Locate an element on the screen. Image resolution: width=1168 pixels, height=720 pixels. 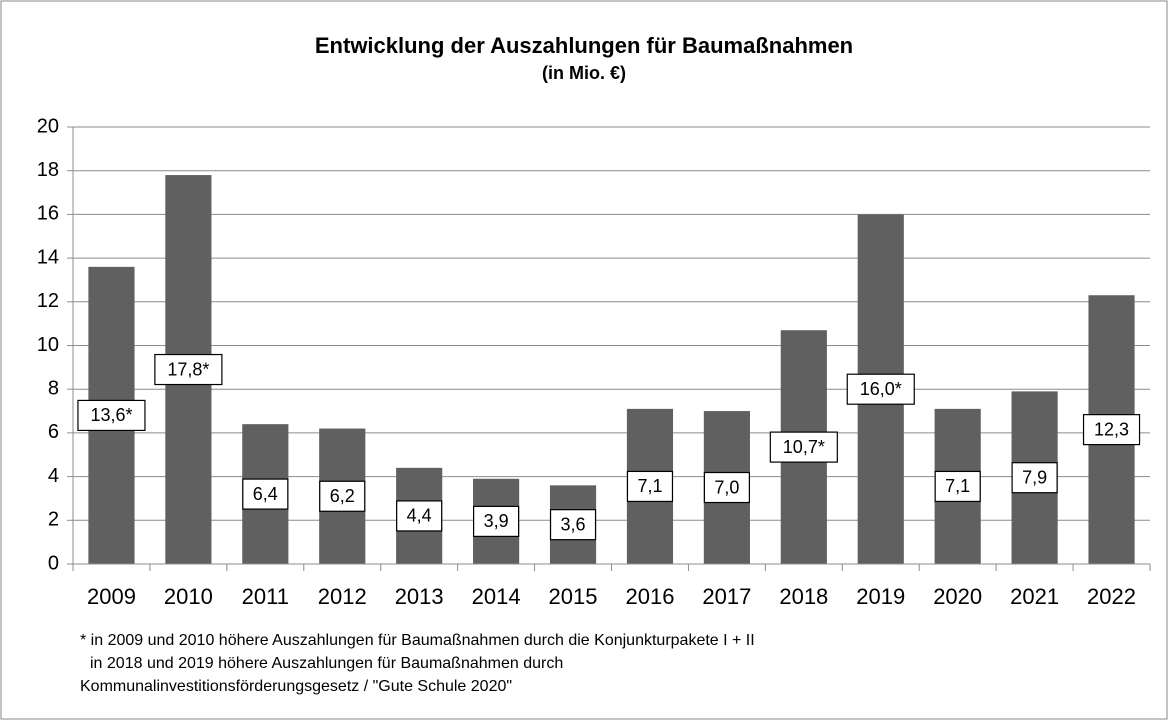
x-tick-label: 2013 is located at coordinates (419, 596).